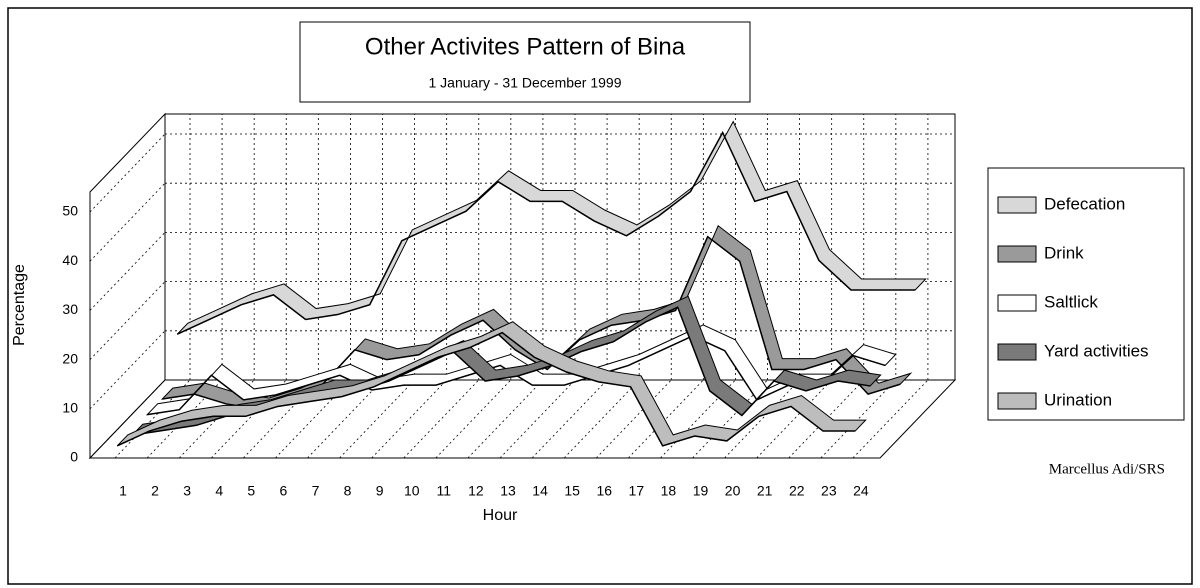 Image resolution: width=1200 pixels, height=588 pixels. I want to click on x-tick-label: 8, so click(348, 491).